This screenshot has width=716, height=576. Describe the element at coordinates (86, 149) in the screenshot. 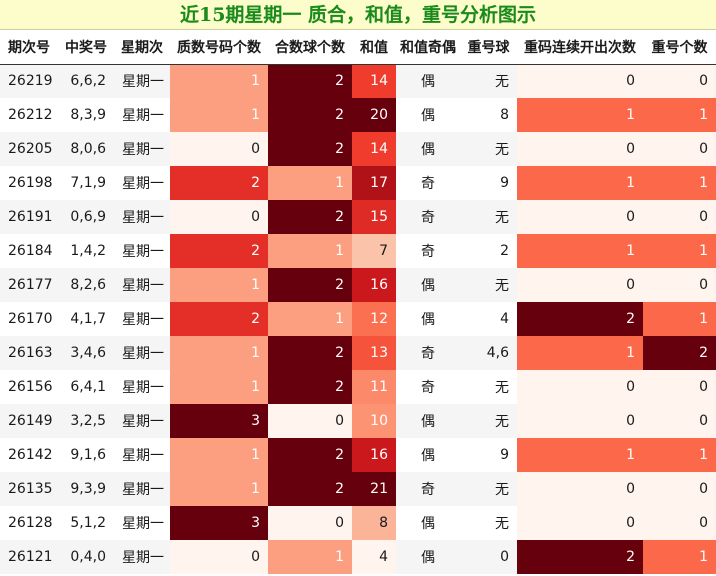

I see `winning-number-cell: 8,0,6` at that location.